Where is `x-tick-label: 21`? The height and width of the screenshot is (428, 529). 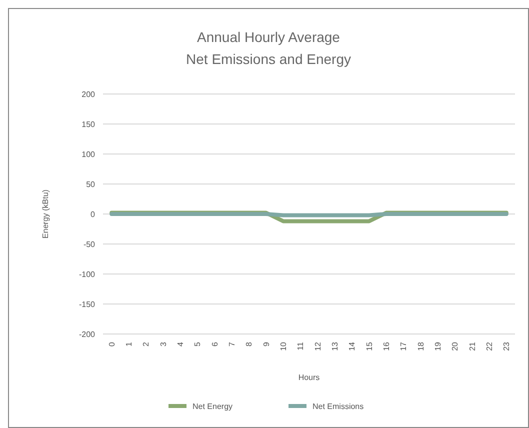
x-tick-label: 21 is located at coordinates (472, 346).